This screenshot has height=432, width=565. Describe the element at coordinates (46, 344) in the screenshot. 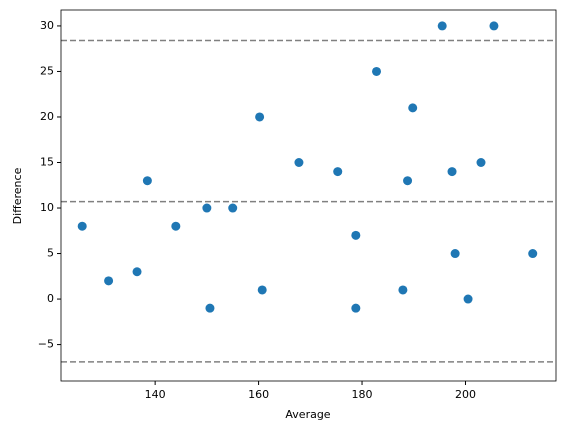

I see `y-tick-label: −5` at that location.